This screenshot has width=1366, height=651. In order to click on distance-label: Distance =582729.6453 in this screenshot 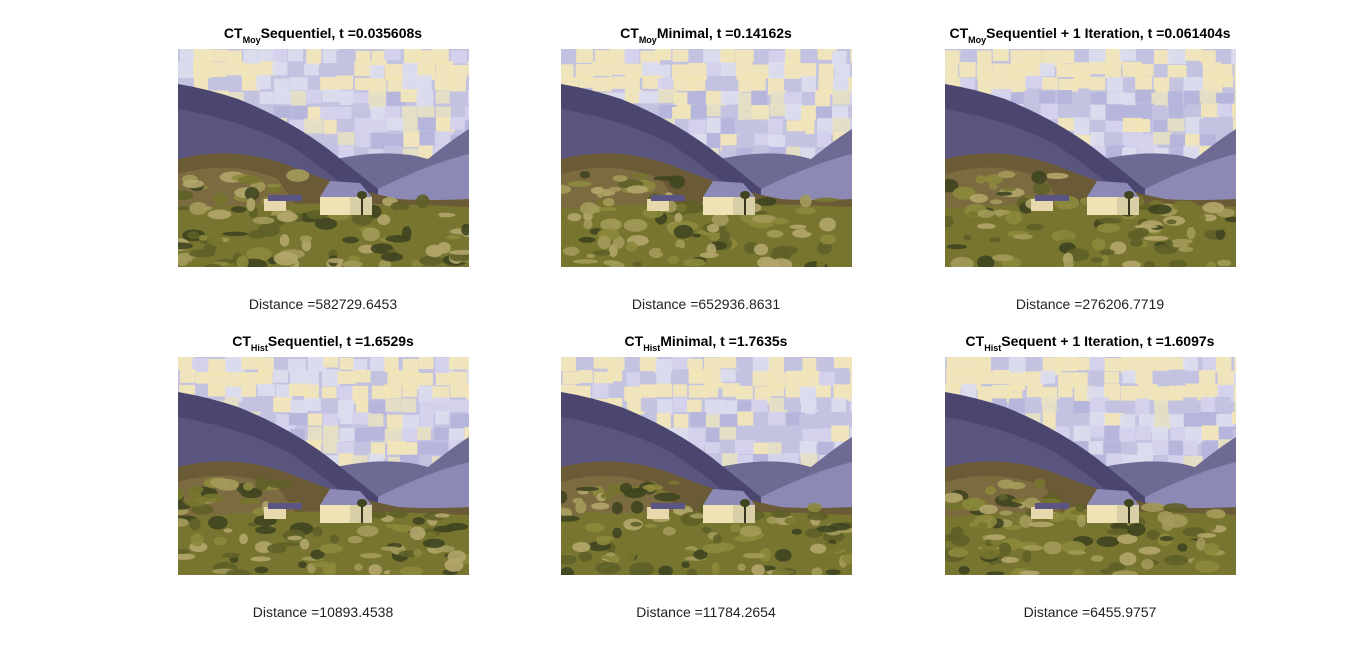, I will do `click(323, 304)`.